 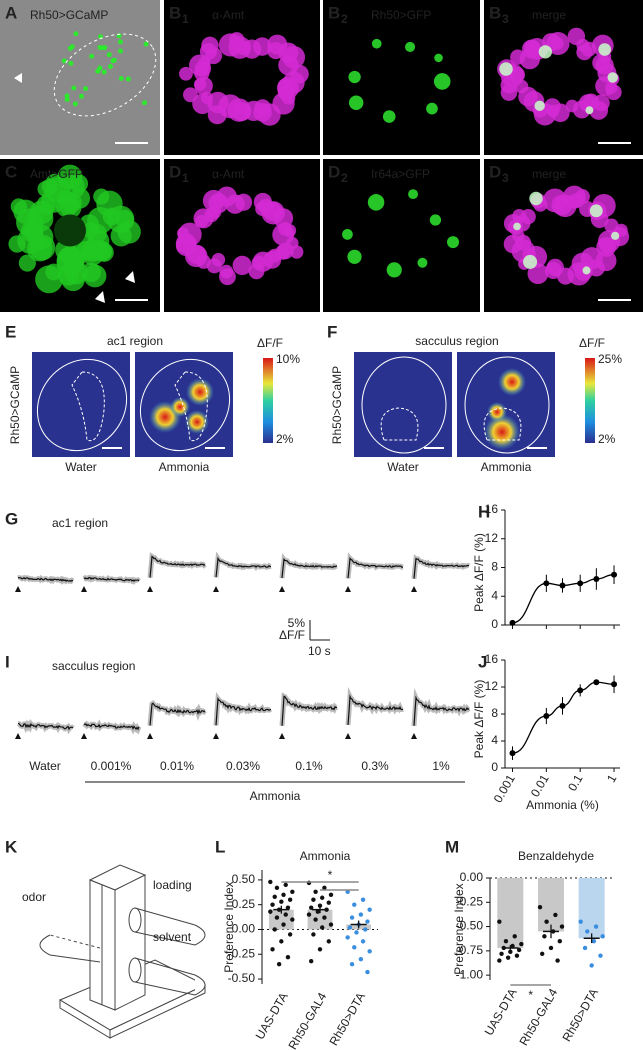 What do you see at coordinates (297, 623) in the screenshot?
I see `scale-label: 5%` at bounding box center [297, 623].